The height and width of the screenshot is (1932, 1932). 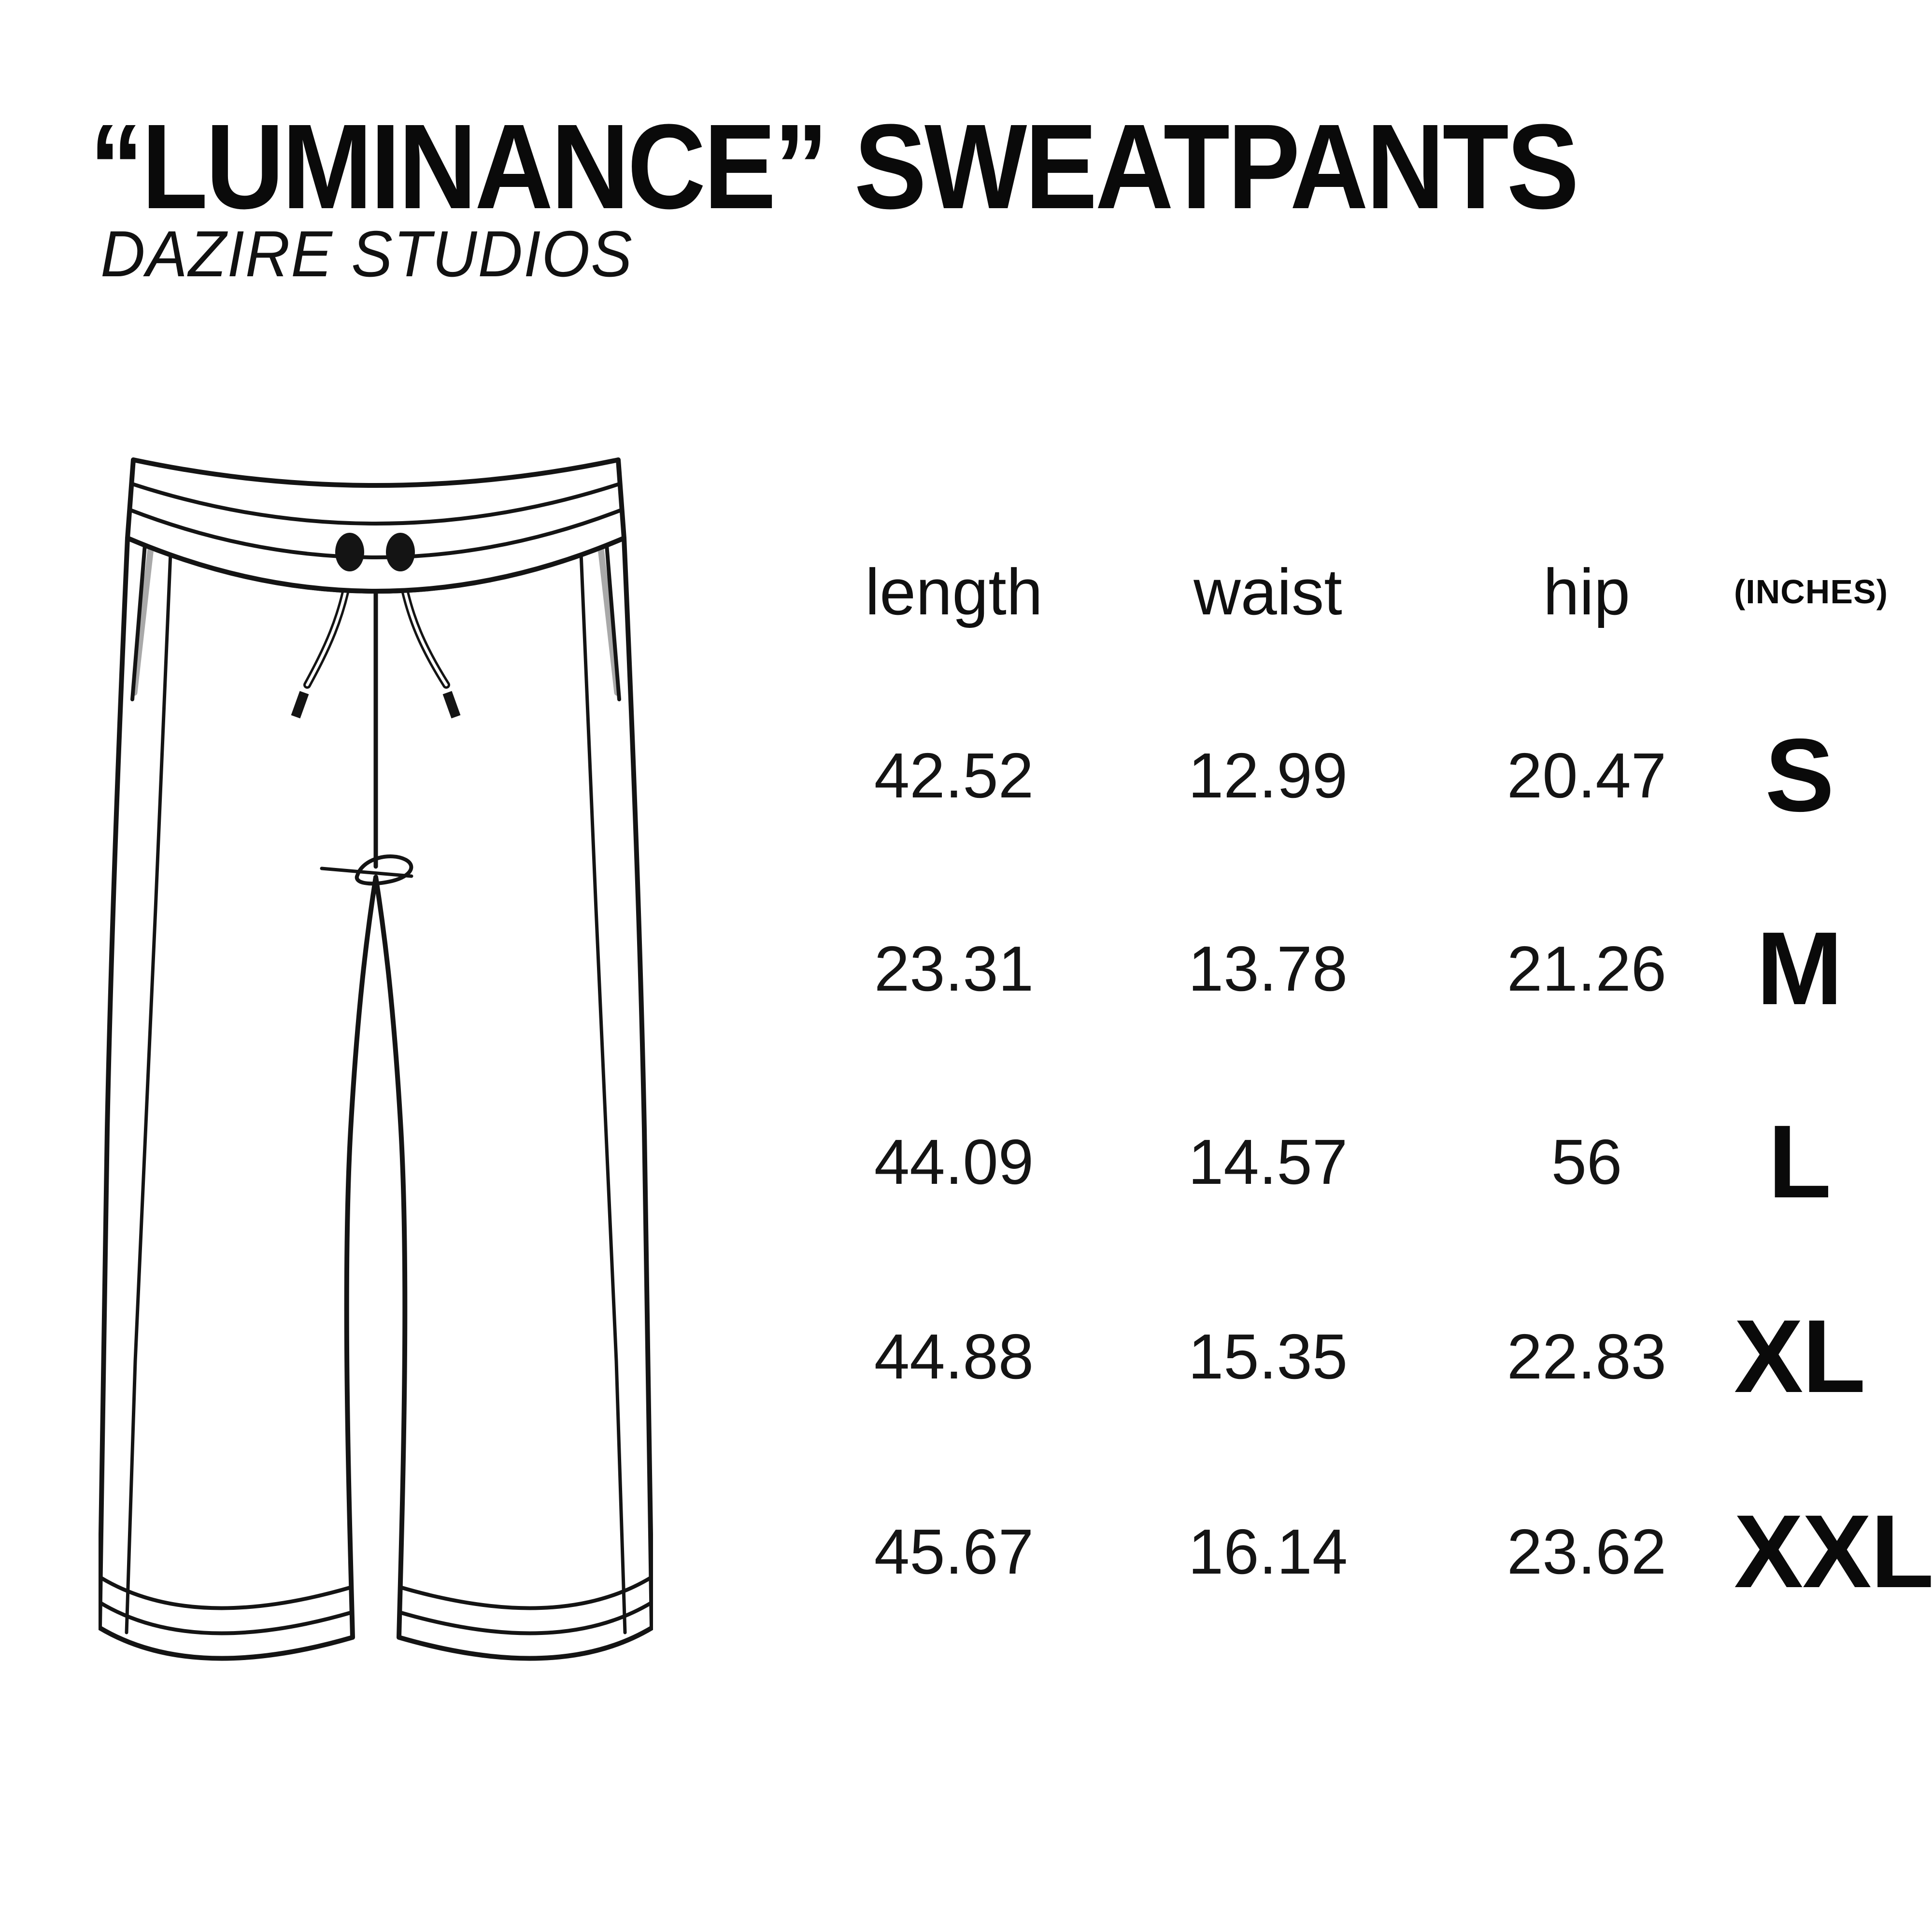 What do you see at coordinates (1800, 1356) in the screenshot?
I see `size-label-xl: XL` at bounding box center [1800, 1356].